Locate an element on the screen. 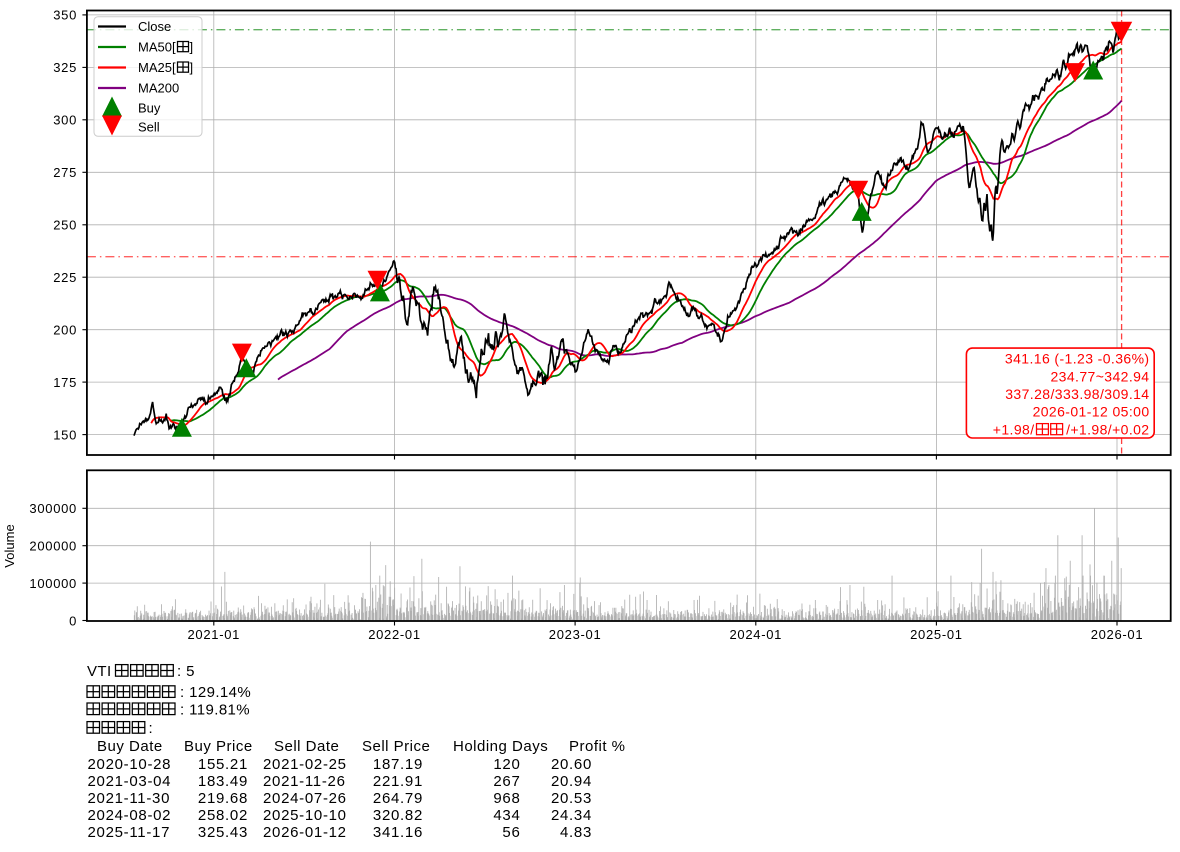  svg-text: 20.94 is located at coordinates (571, 781).